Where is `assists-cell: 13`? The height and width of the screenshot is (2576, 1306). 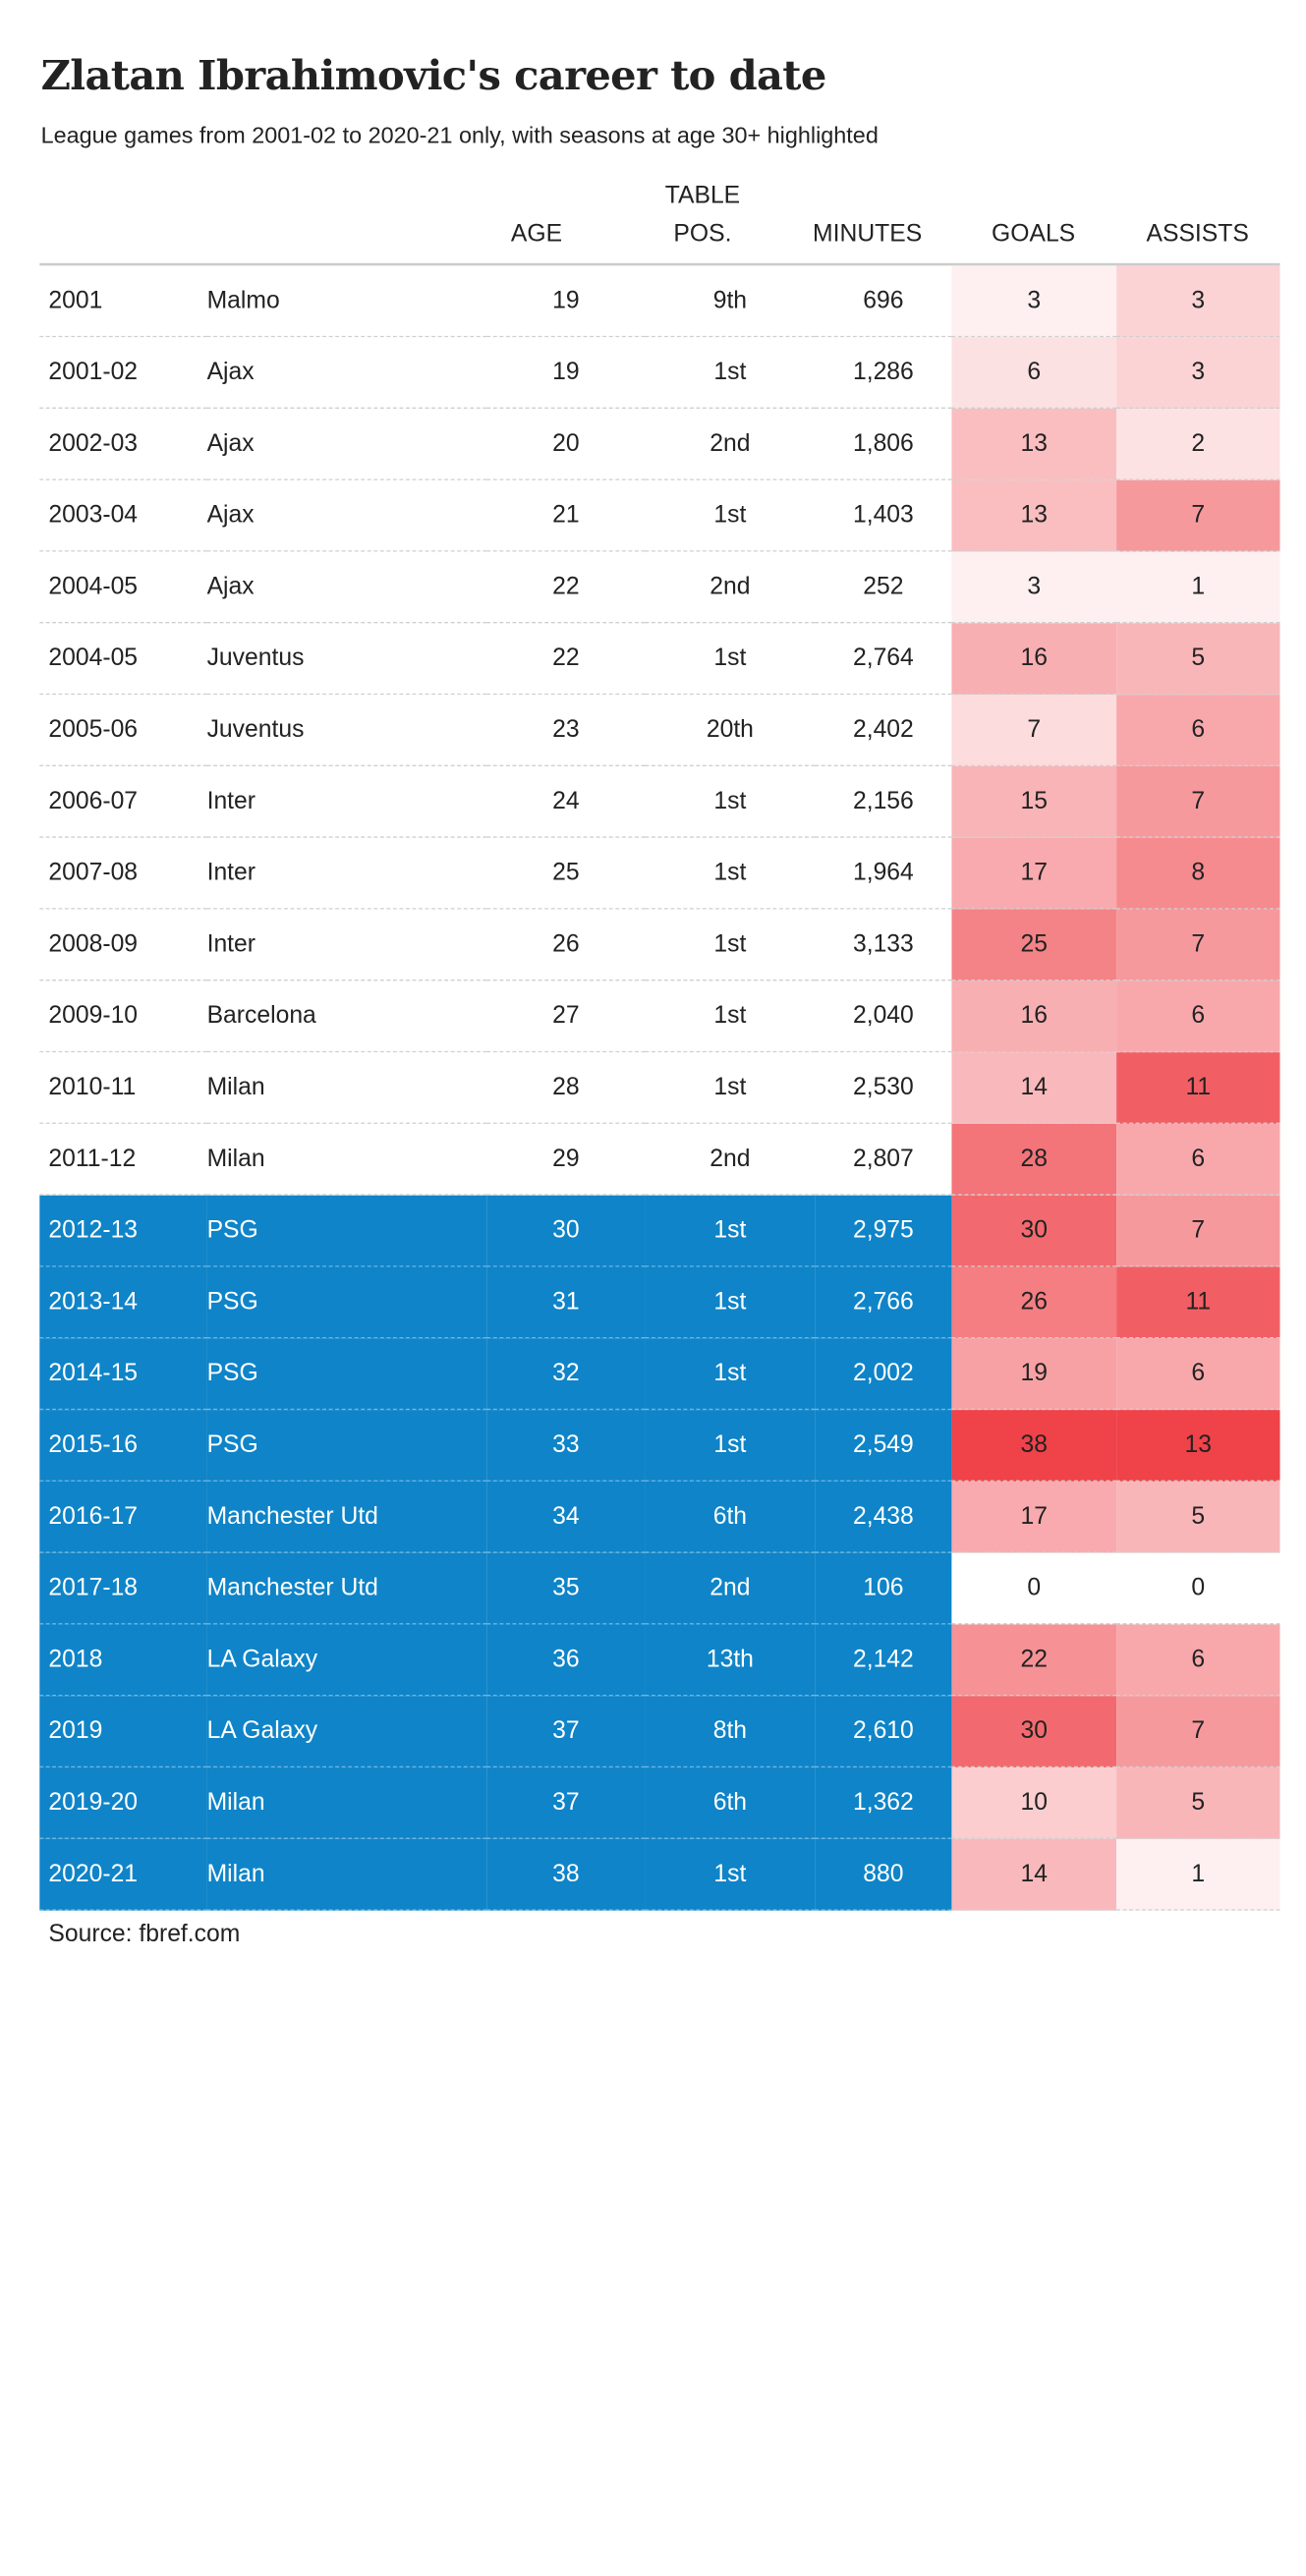 assists-cell: 13 is located at coordinates (1198, 1445).